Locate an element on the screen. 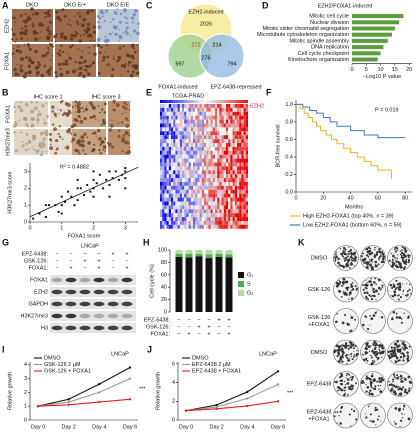 The image size is (418, 440). region-count: 214 is located at coordinates (216, 45).